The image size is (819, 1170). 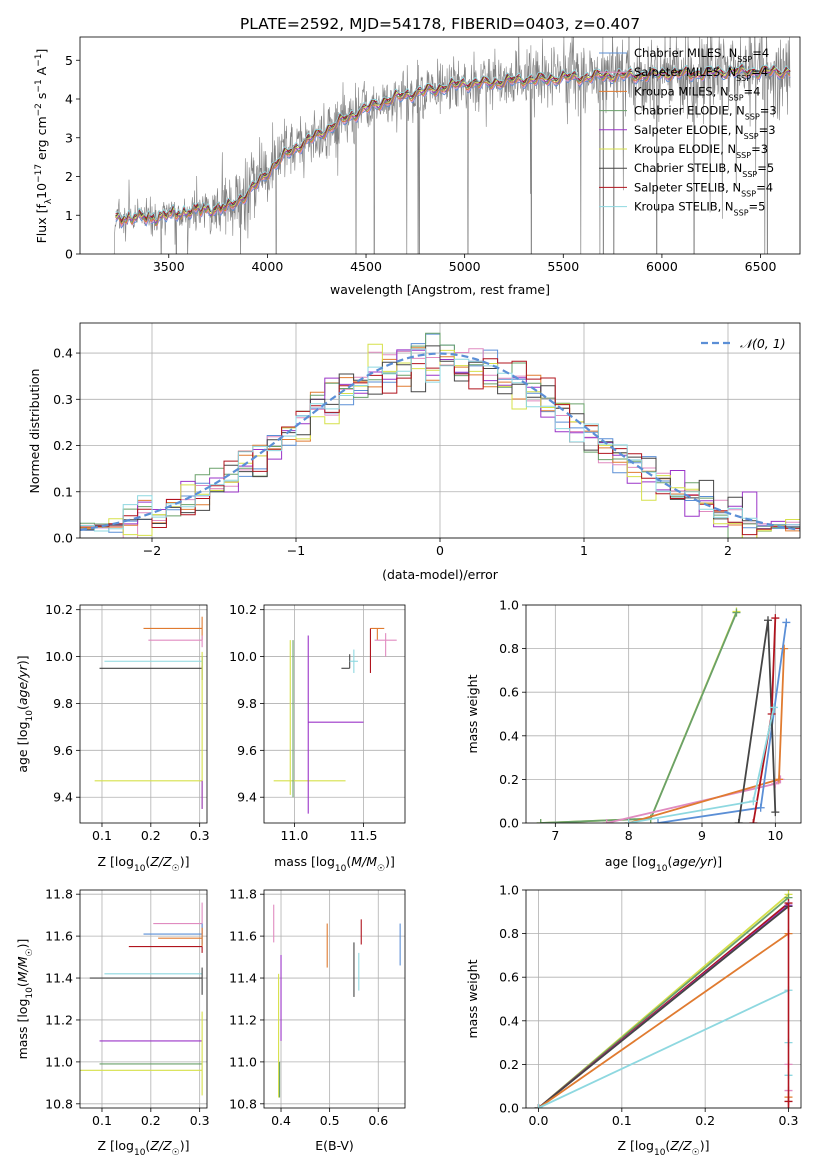 I want to click on y-axis-label: Flux [fλ10−17 erg cm−2 s−1 A−1], so click(x=44, y=146).